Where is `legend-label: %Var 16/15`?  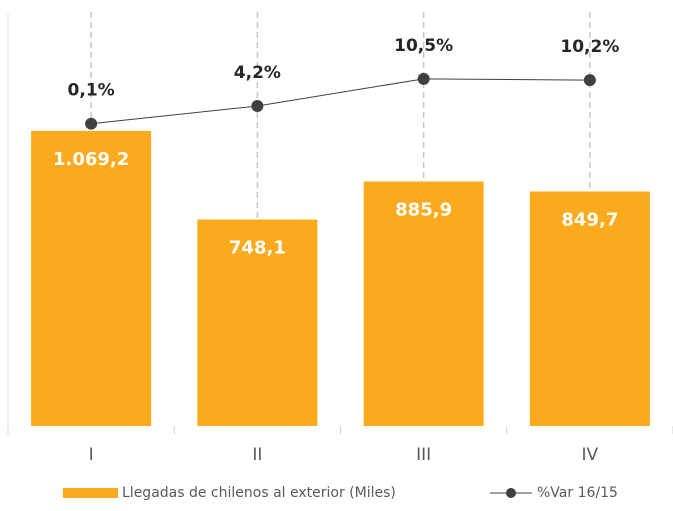
legend-label: %Var 16/15 is located at coordinates (577, 493).